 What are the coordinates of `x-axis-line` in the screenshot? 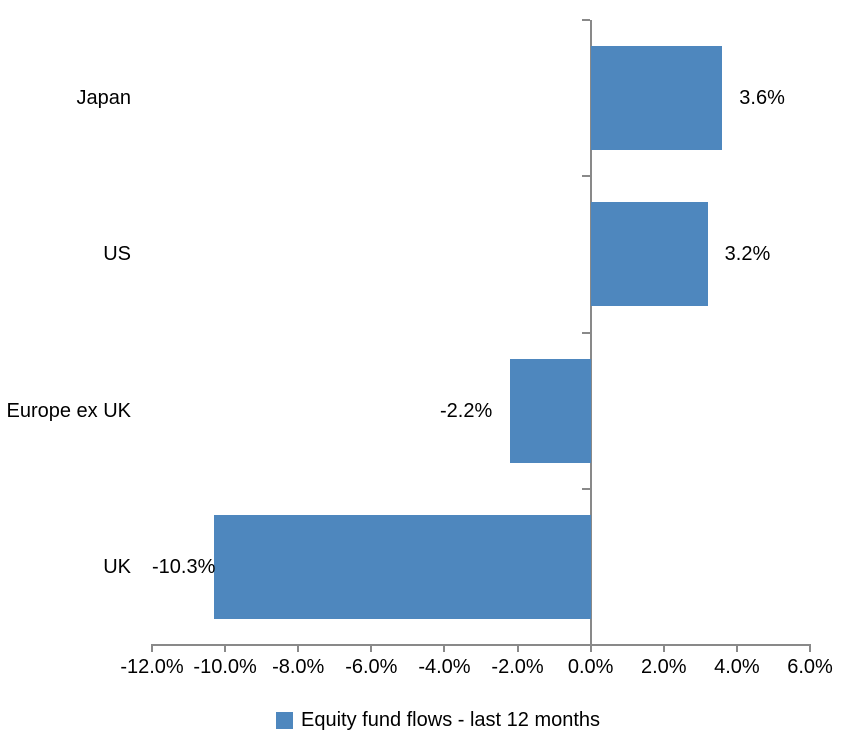 It's located at (481, 645).